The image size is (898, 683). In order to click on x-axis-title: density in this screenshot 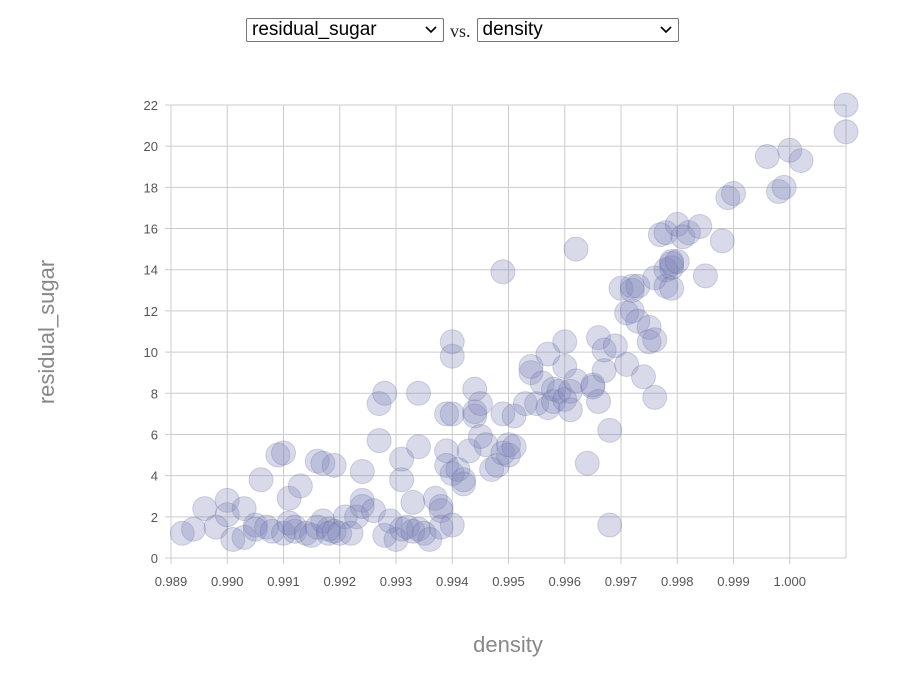, I will do `click(508, 644)`.